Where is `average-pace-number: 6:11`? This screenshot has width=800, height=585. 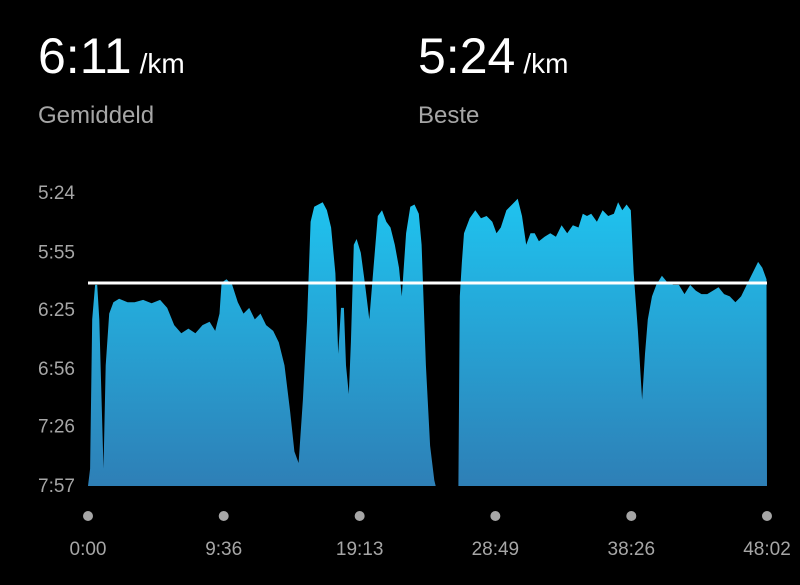 average-pace-number: 6:11 is located at coordinates (85, 56).